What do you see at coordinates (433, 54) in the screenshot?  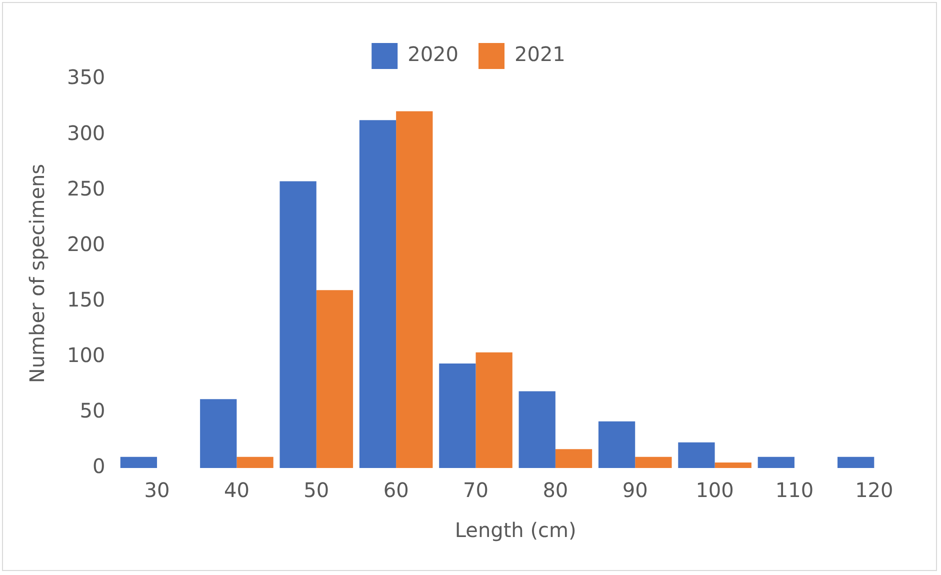 I see `legend-label: 2020` at bounding box center [433, 54].